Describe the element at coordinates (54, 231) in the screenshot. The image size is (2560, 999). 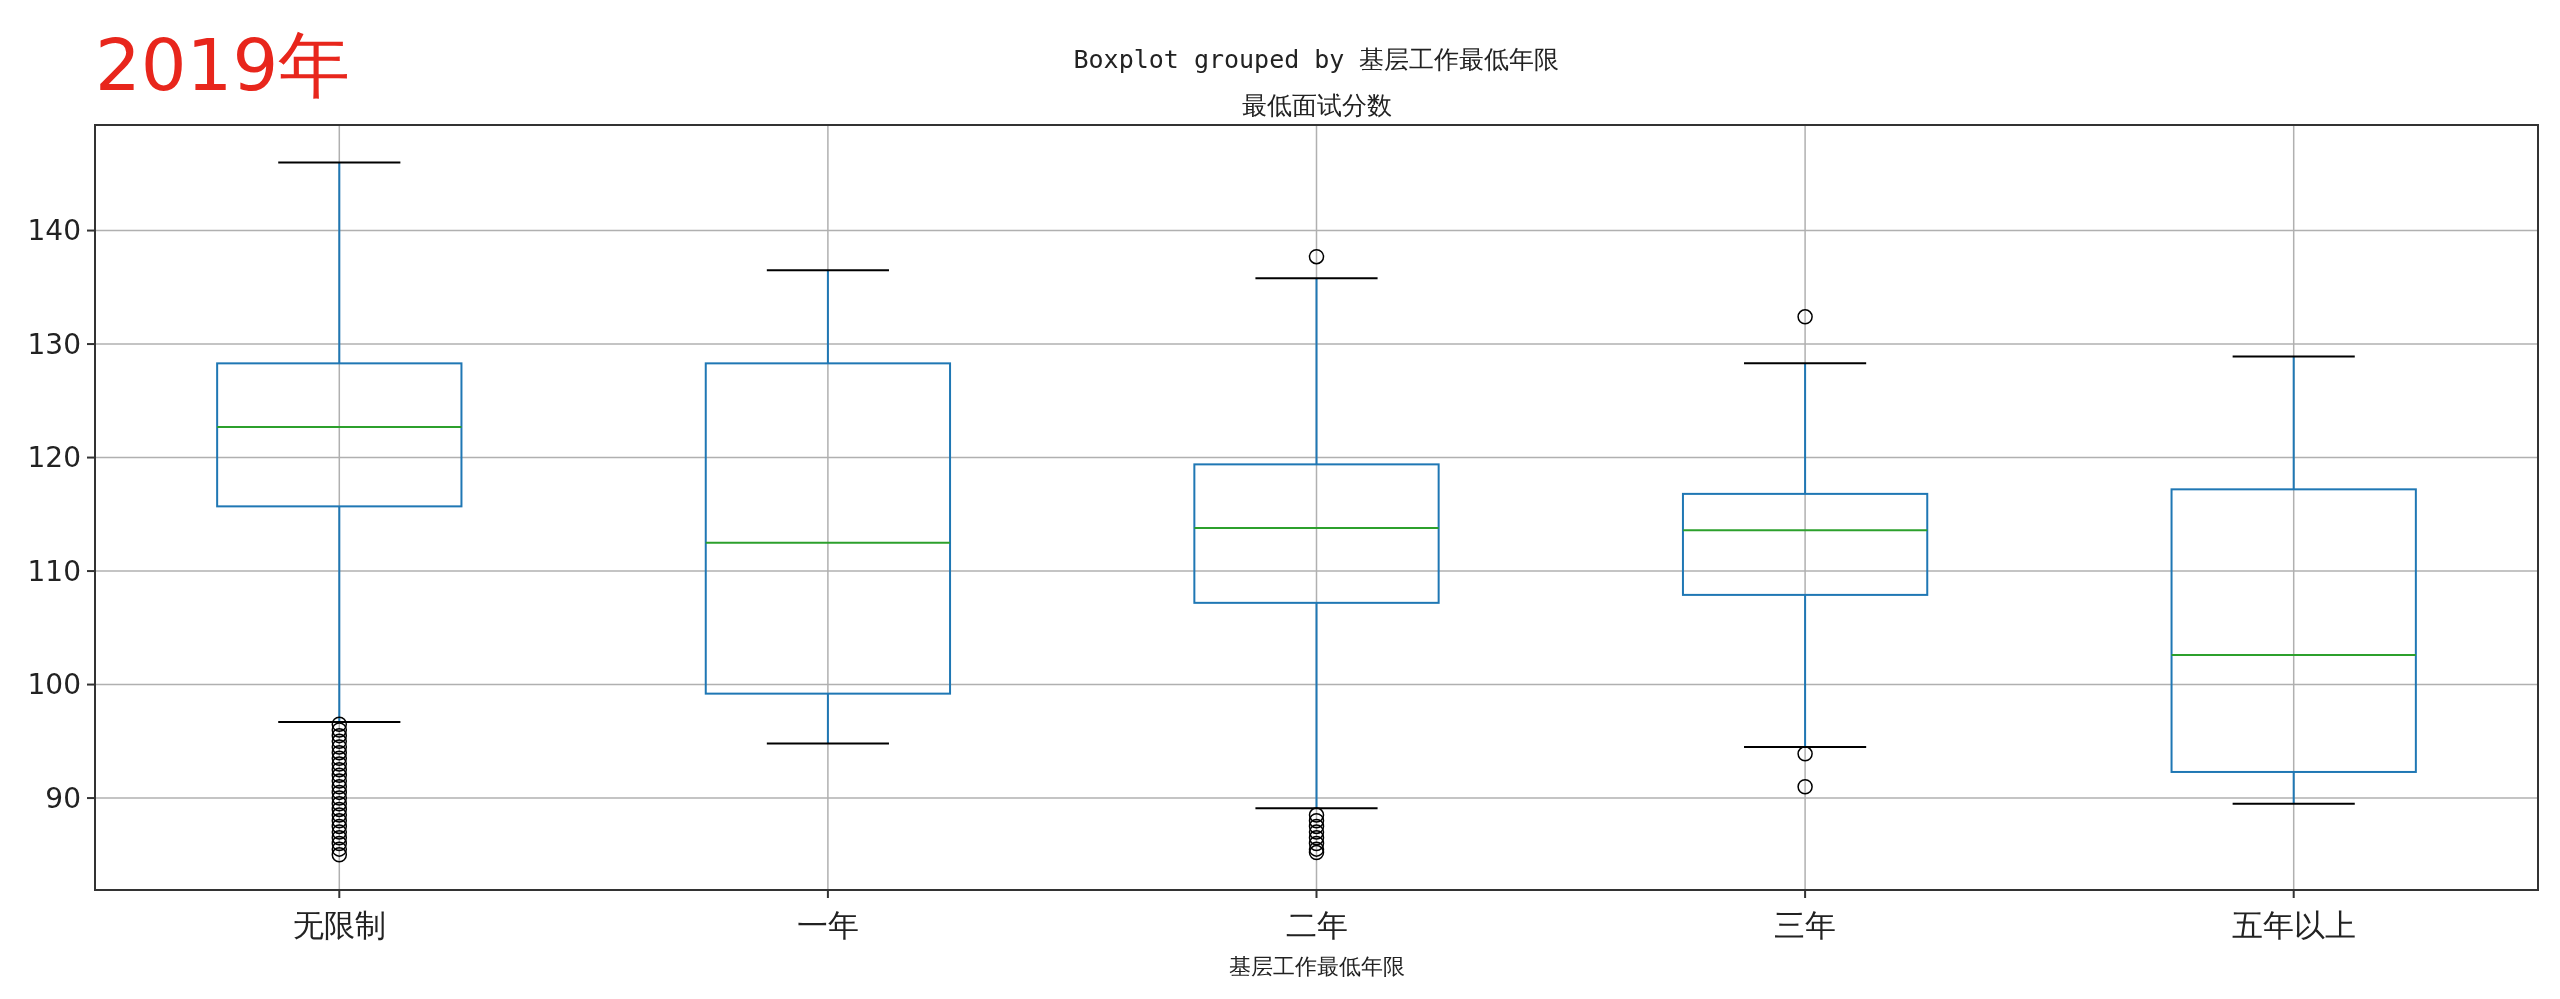
I see `y-tick-label: 140` at that location.